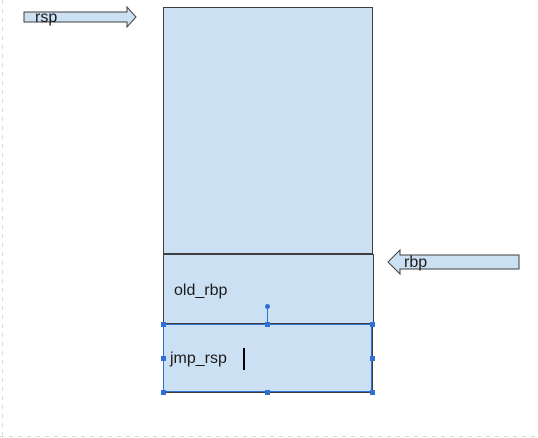 This screenshot has height=438, width=538. What do you see at coordinates (372, 358) in the screenshot?
I see `resize-handle-middle-right` at bounding box center [372, 358].